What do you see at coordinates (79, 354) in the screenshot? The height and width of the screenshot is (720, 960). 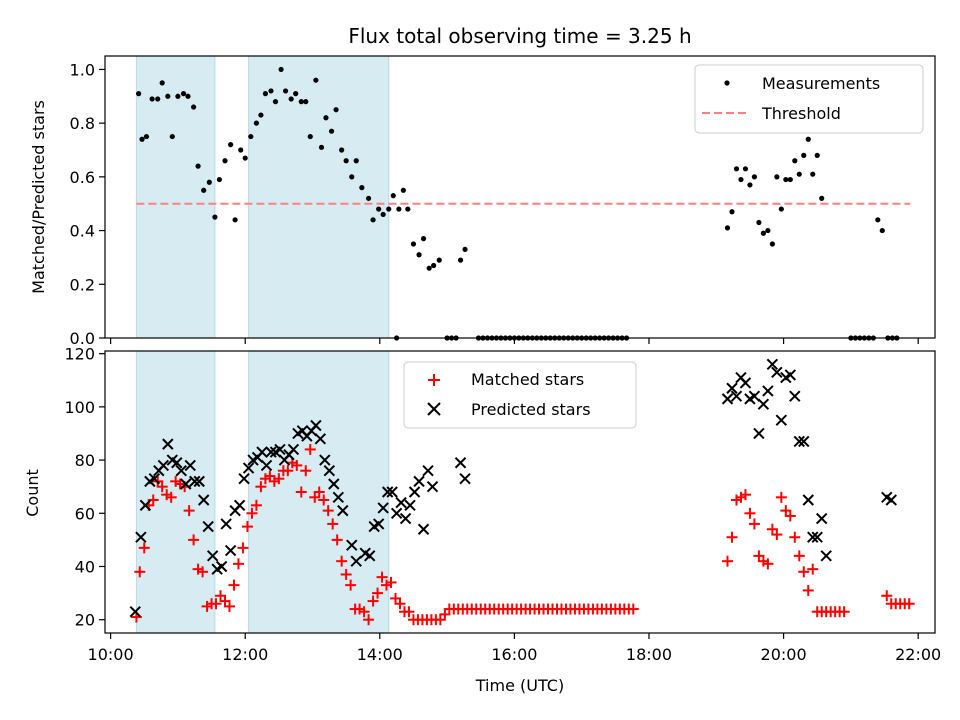 I see `y-tick-label: 120` at bounding box center [79, 354].